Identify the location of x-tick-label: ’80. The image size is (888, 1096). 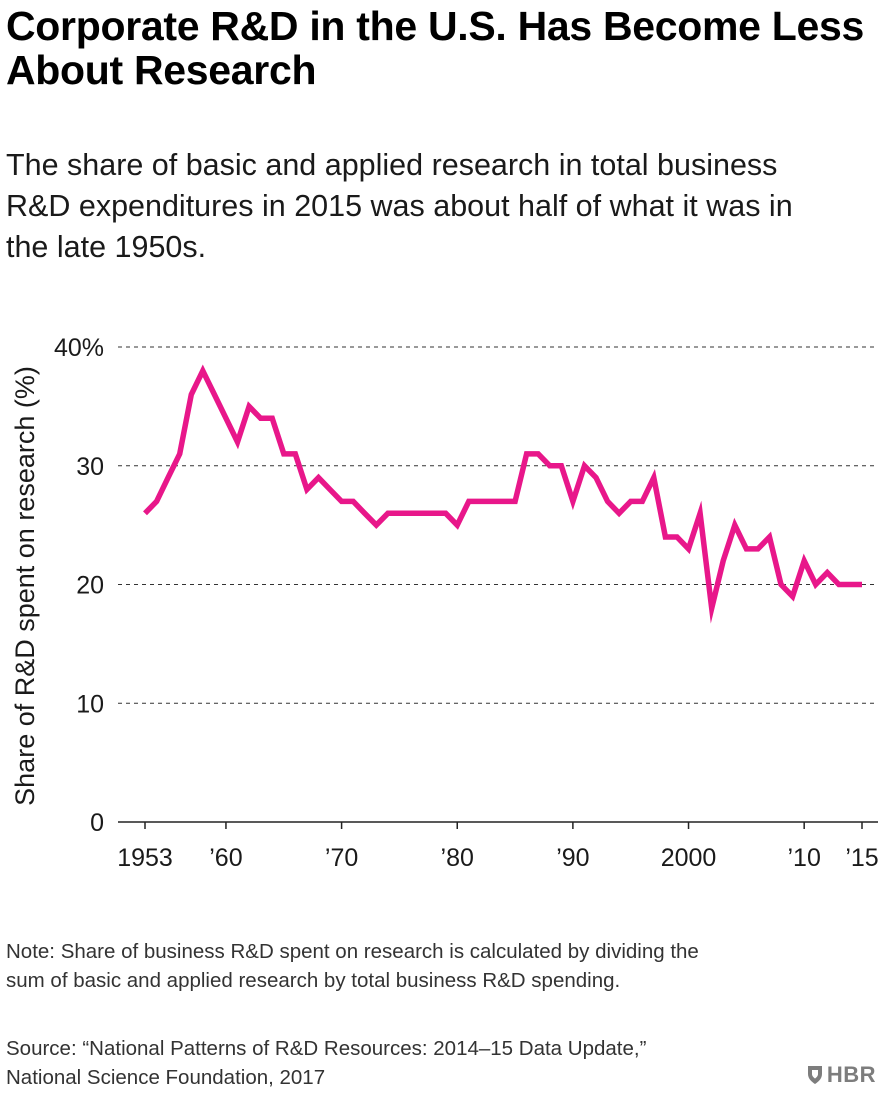
(457, 858).